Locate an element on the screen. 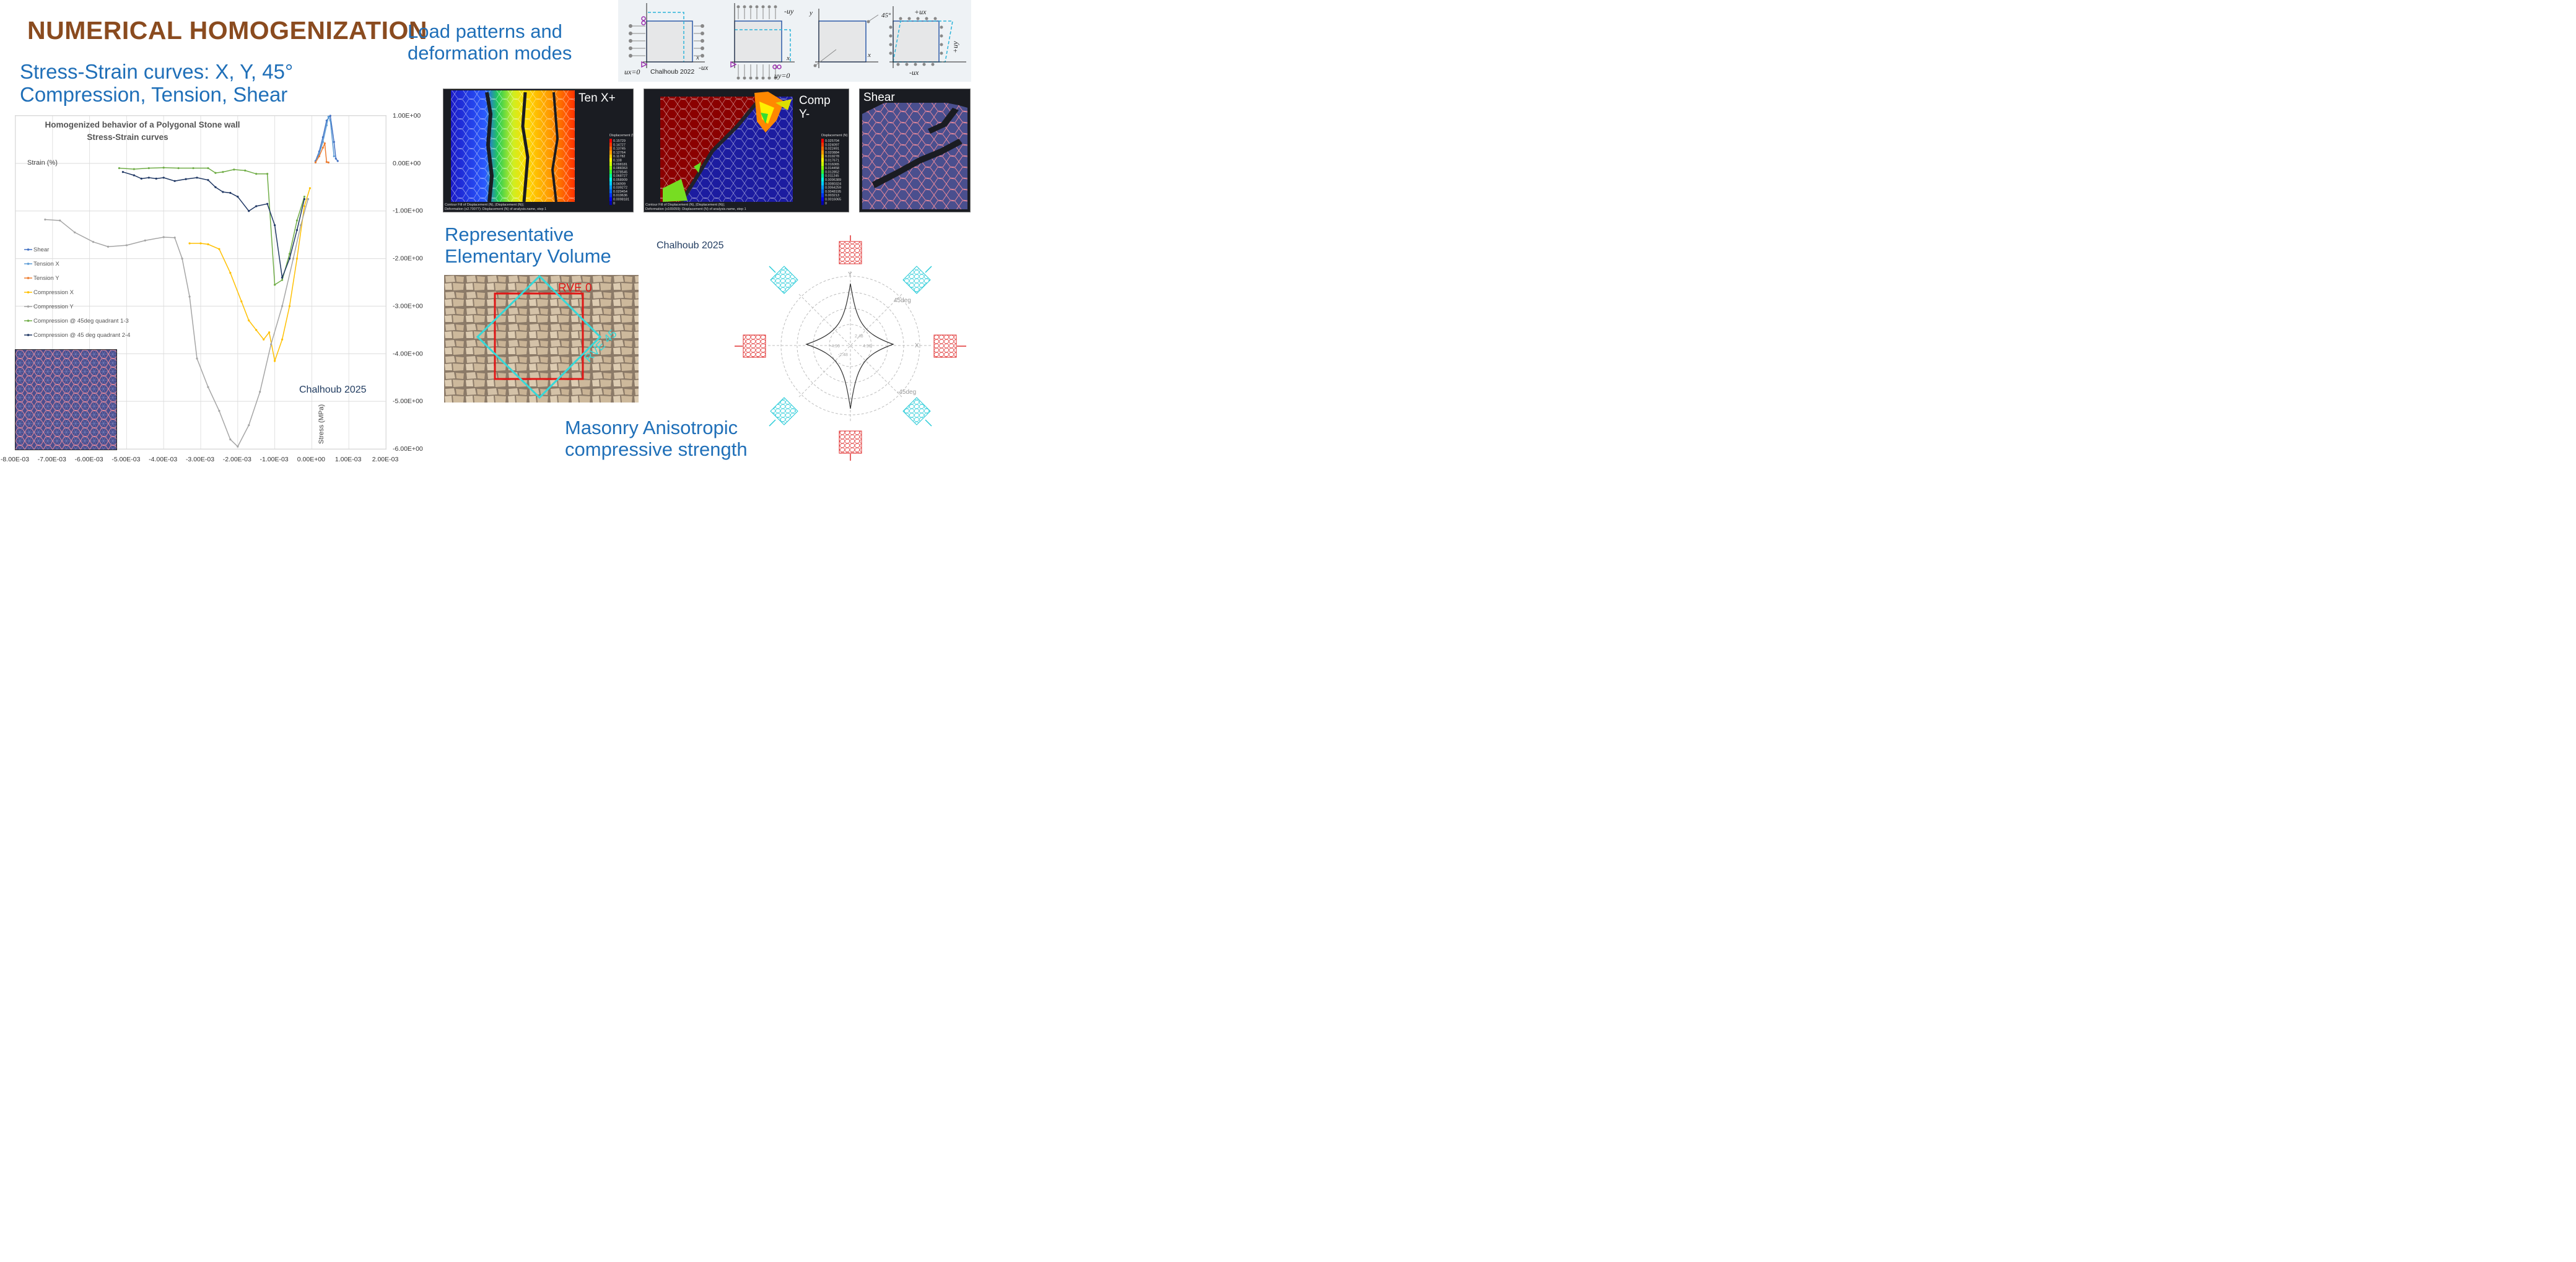 This screenshot has width=2576, height=1262. polar-r-3: 2.48 is located at coordinates (859, 336).